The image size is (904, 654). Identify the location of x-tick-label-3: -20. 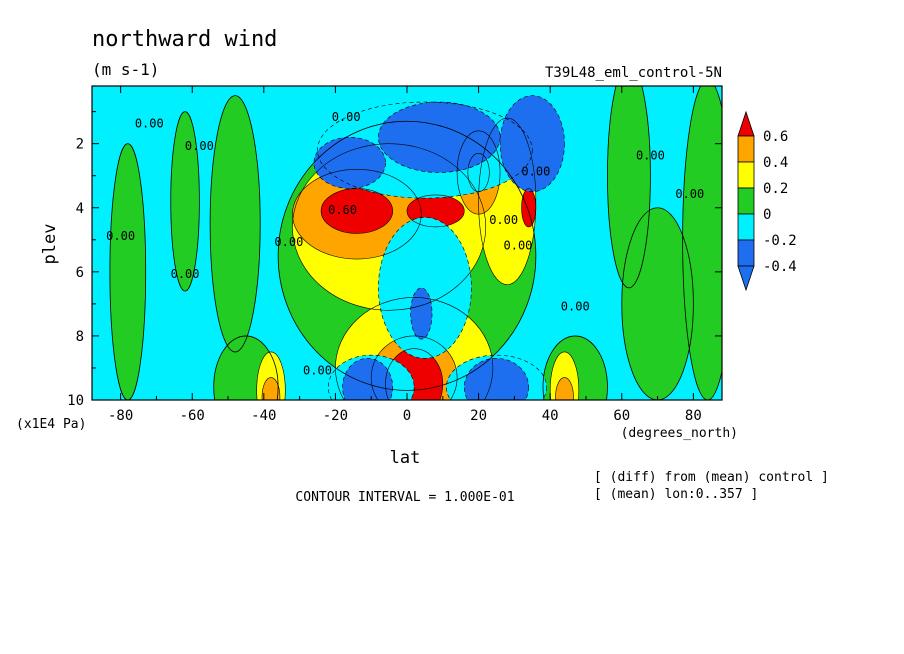
(335, 416).